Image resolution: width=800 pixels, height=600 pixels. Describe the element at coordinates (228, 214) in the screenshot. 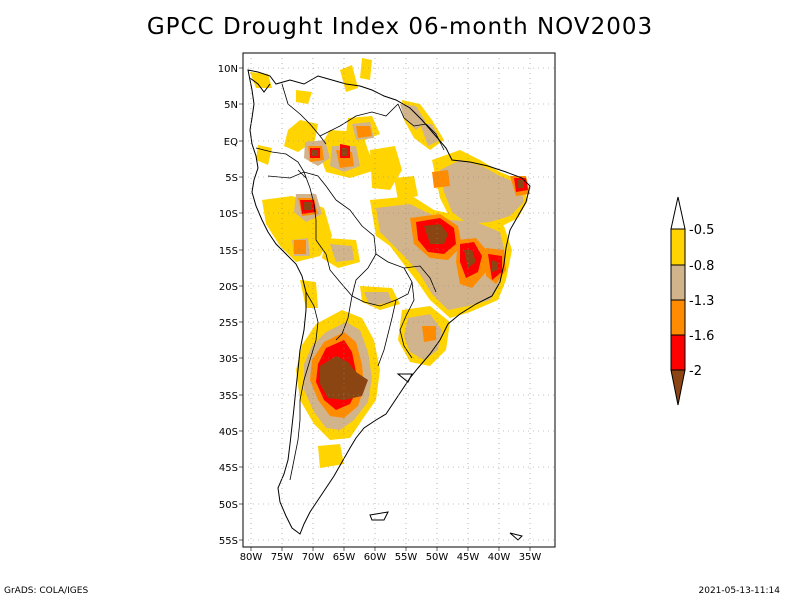

I see `lat-tick-label: 10S` at that location.